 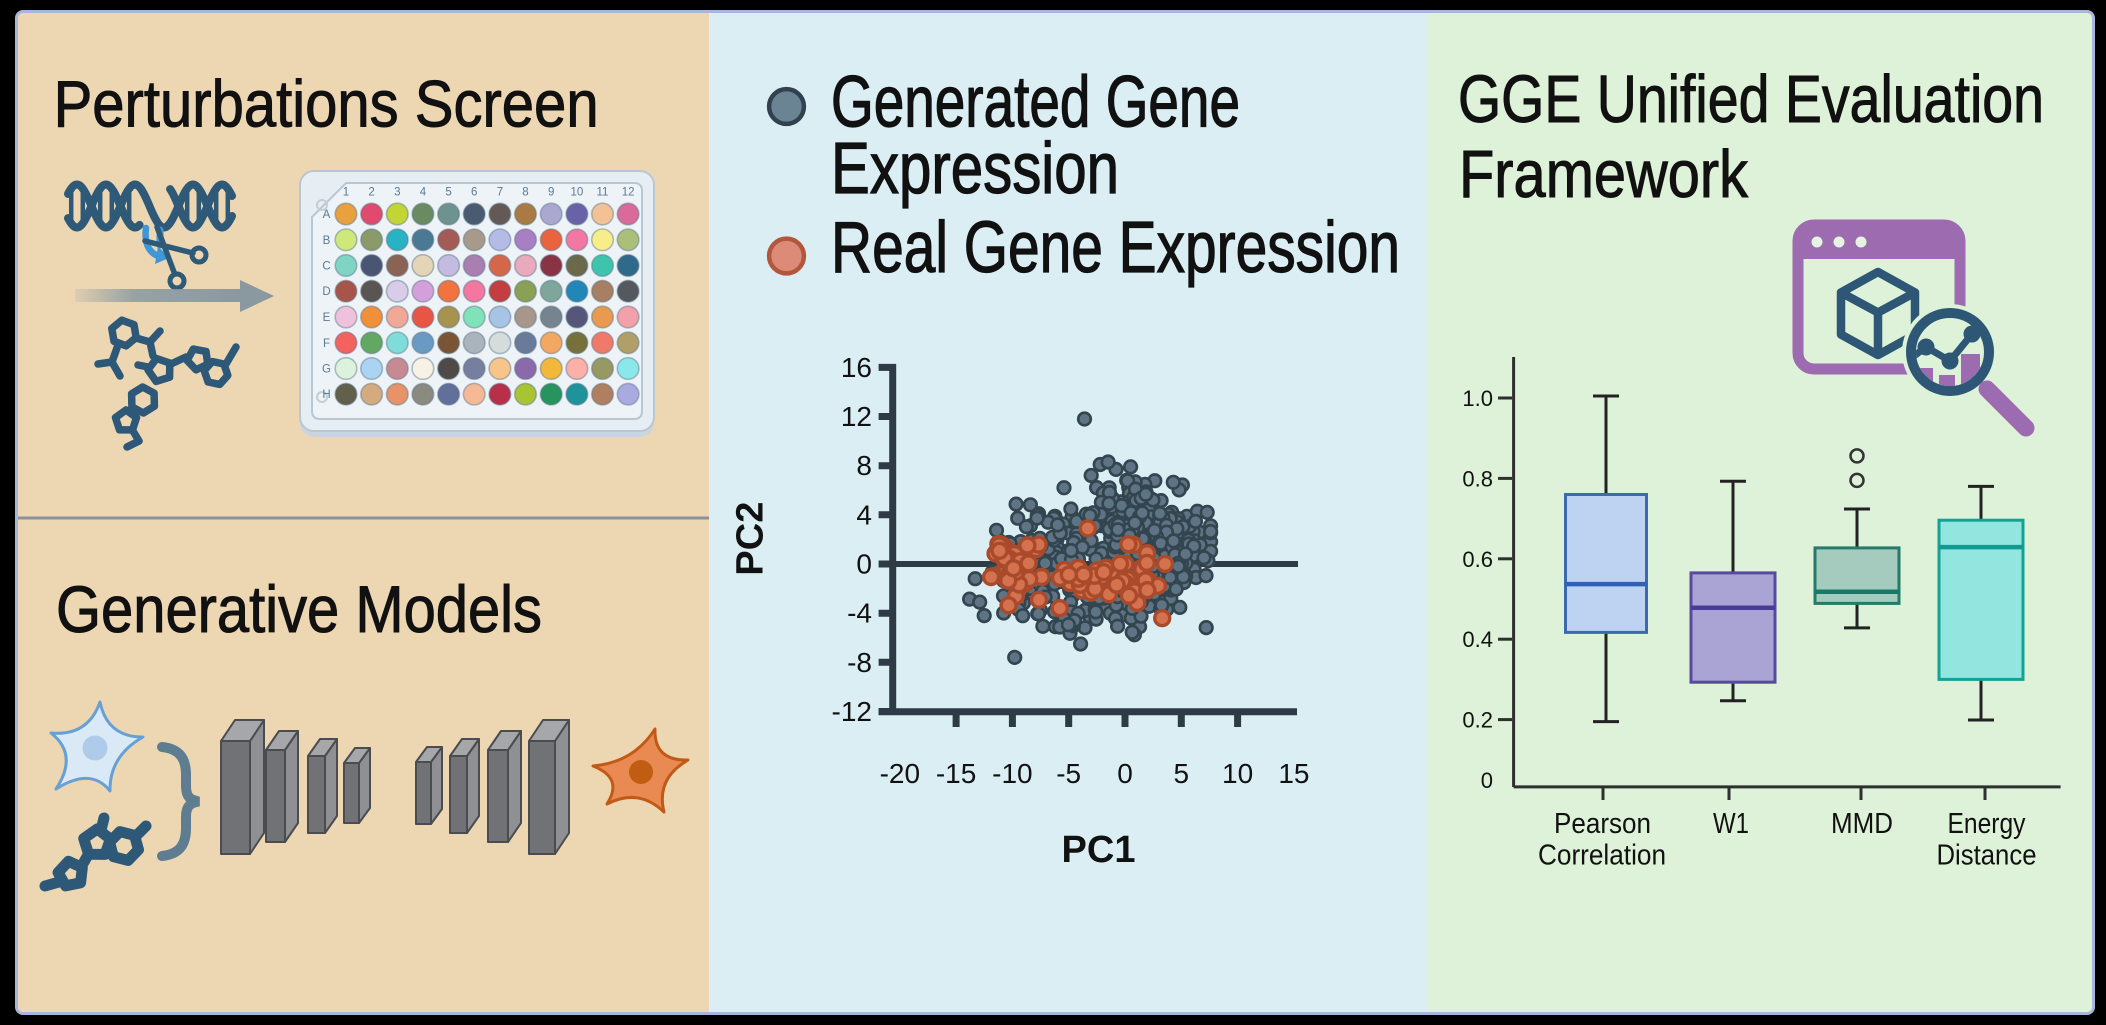 I want to click on svg-text: B, so click(x=327, y=241).